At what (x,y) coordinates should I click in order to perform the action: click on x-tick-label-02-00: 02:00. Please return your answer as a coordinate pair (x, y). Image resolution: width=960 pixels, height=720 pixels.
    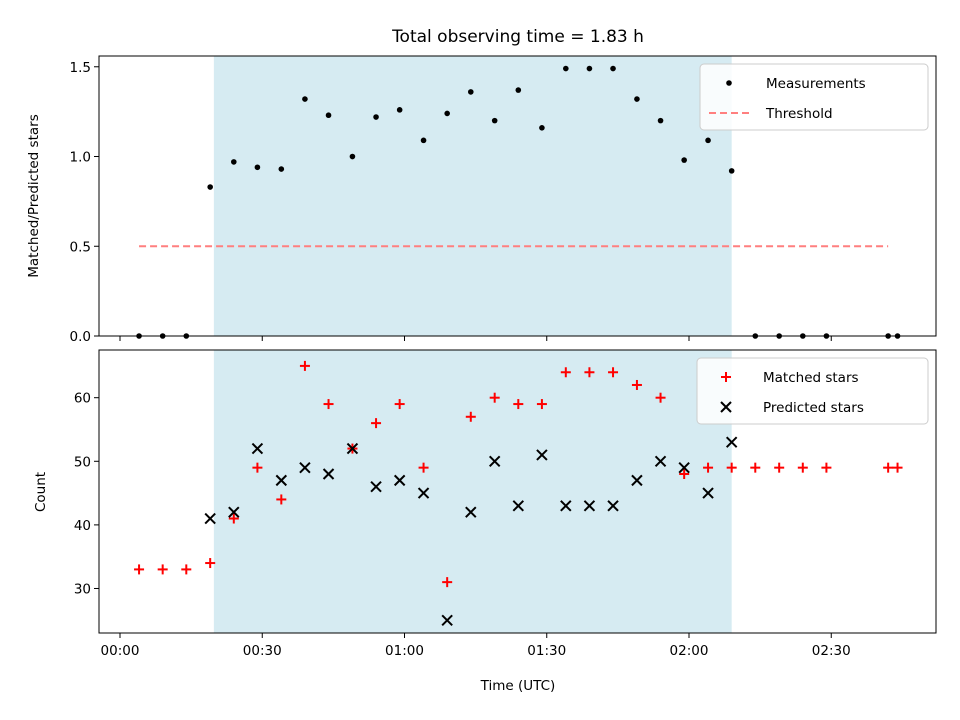
    Looking at the image, I should click on (689, 651).